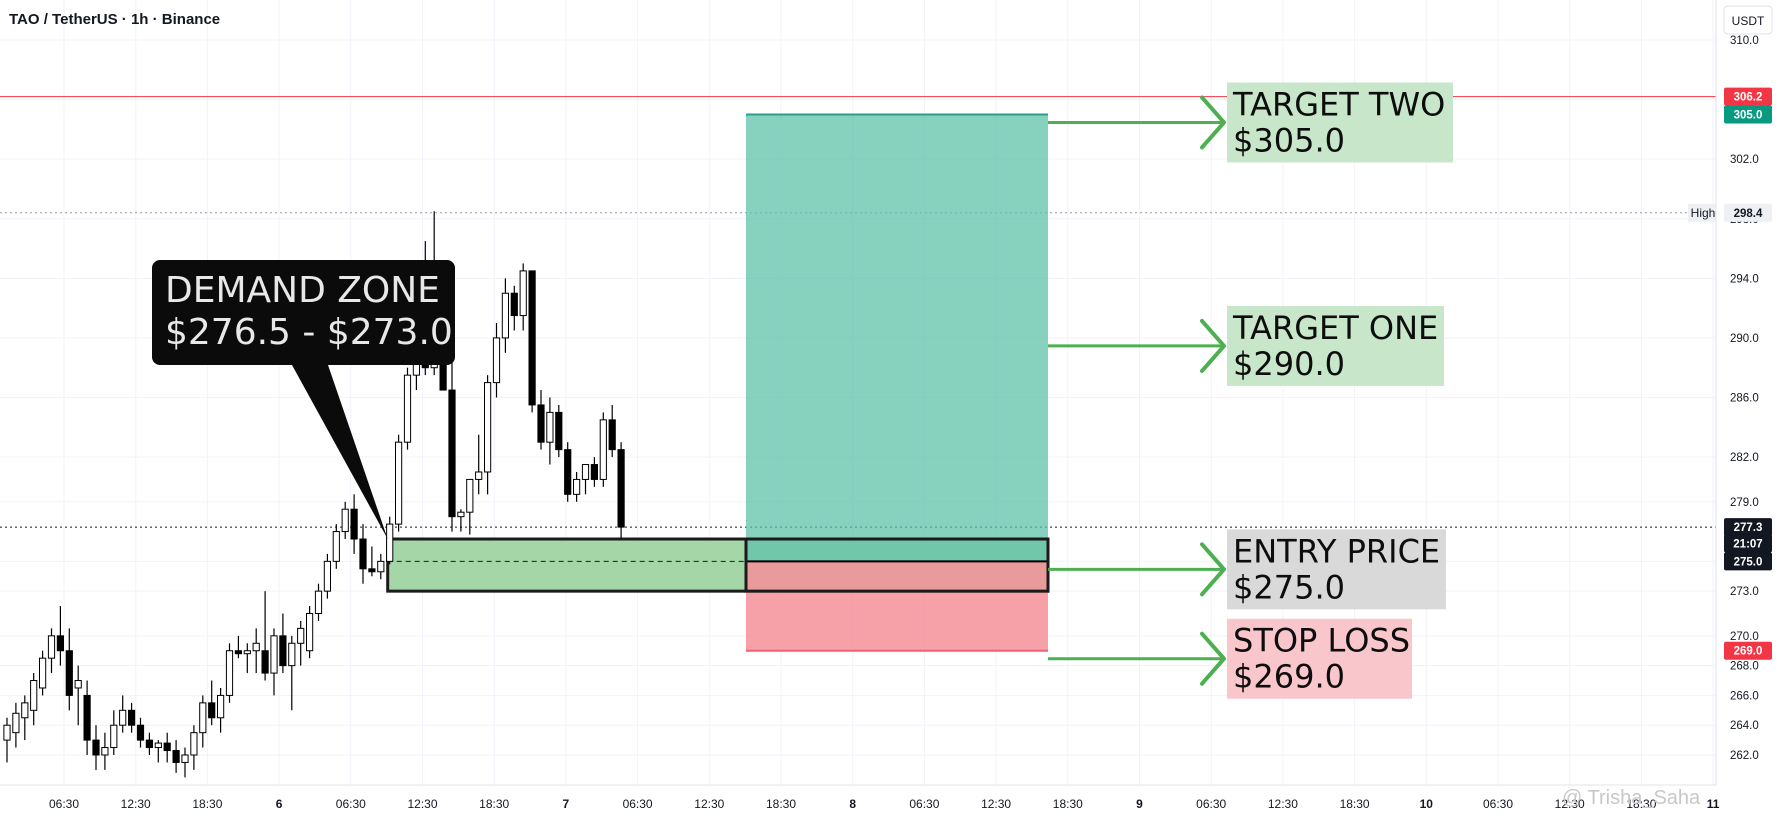 This screenshot has width=1788, height=825. I want to click on high-tag-label: High, so click(1703, 213).